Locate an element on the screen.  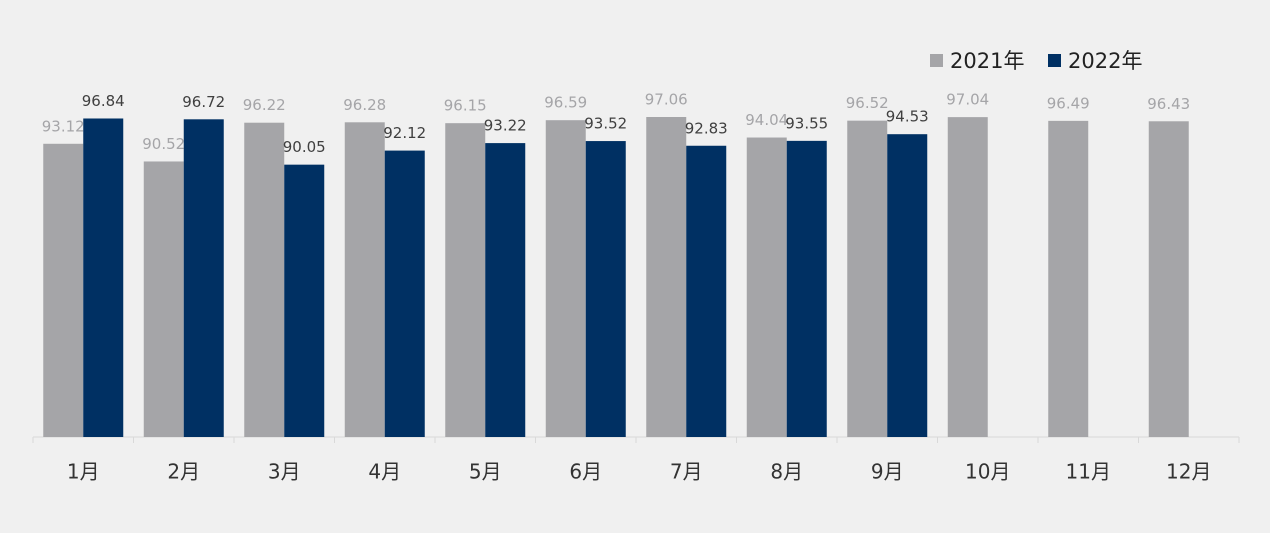
value-label: 96.15 is located at coordinates (465, 106).